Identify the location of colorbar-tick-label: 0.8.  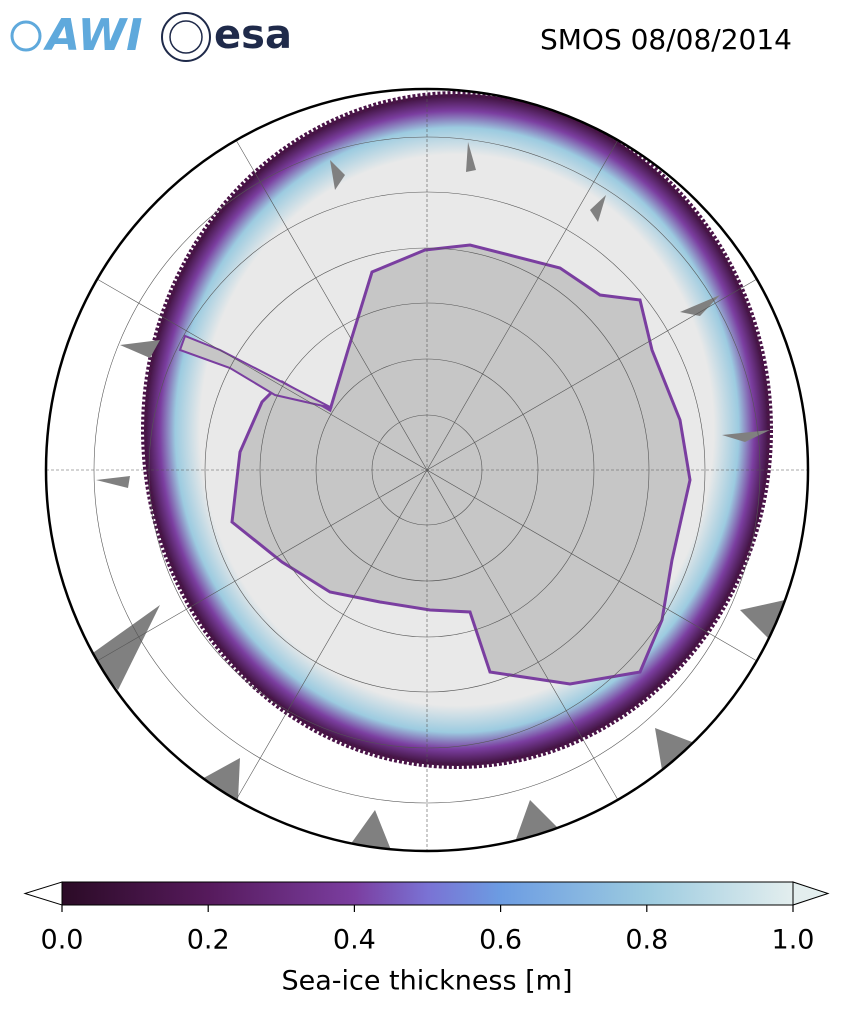
(646, 940).